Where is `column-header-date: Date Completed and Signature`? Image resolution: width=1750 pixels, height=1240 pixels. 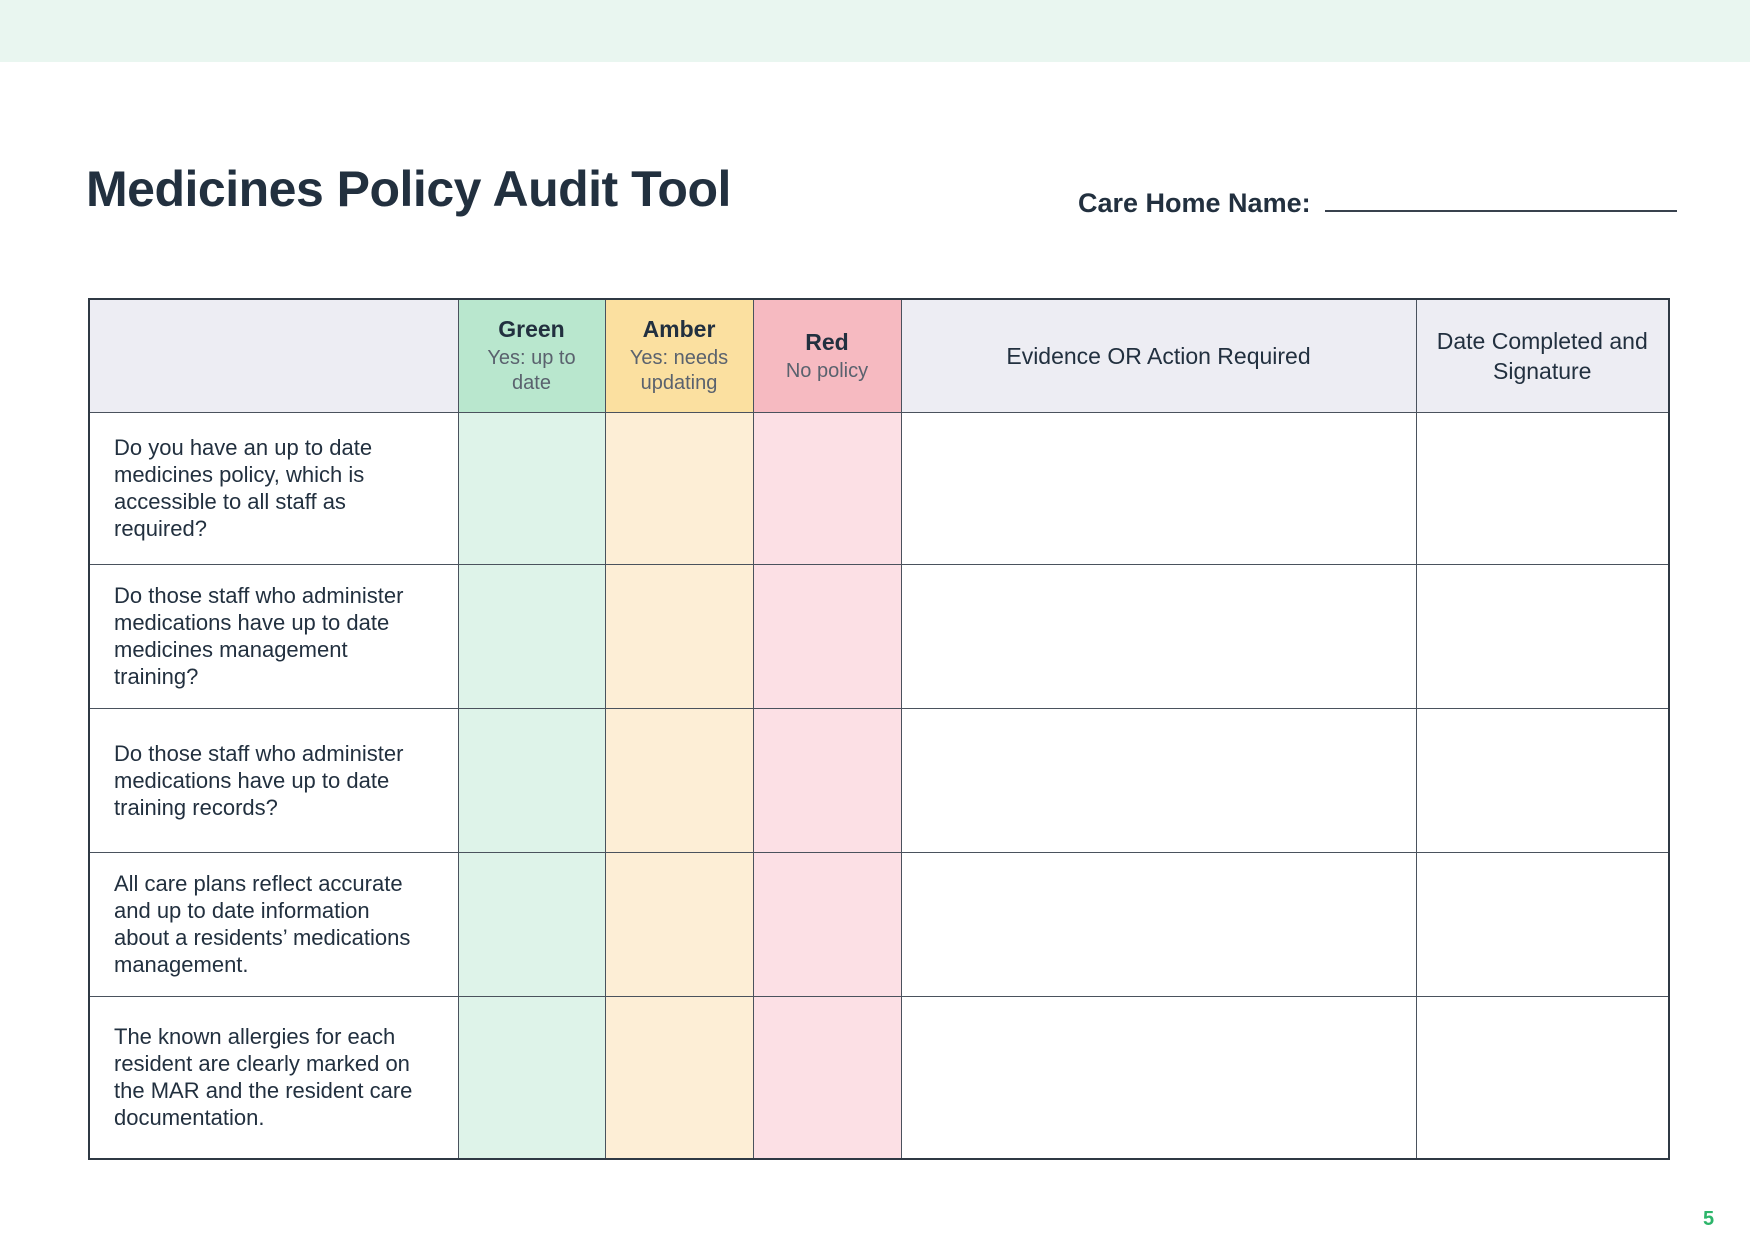 column-header-date: Date Completed and Signature is located at coordinates (1542, 355).